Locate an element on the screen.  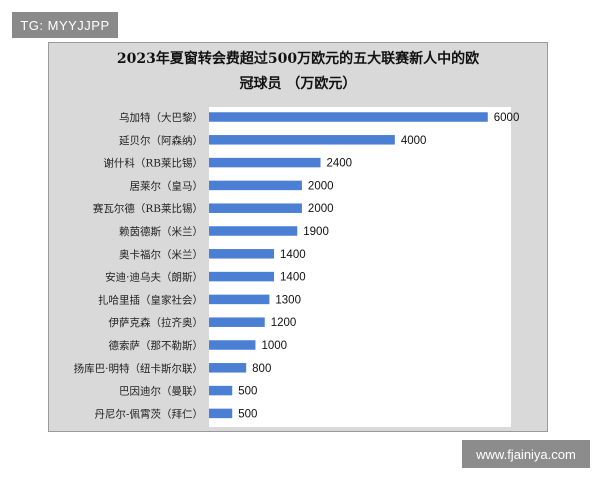
category-label: 延贝尔（阿森纳） is located at coordinates (161, 140).